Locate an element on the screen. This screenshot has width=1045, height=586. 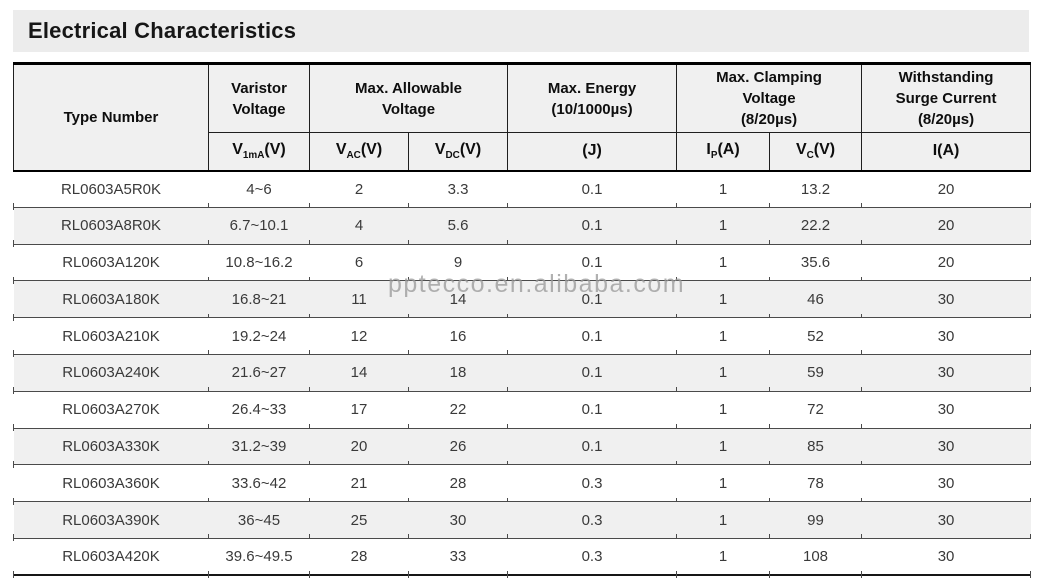
col-header-vc: VC(V) is located at coordinates (816, 152).